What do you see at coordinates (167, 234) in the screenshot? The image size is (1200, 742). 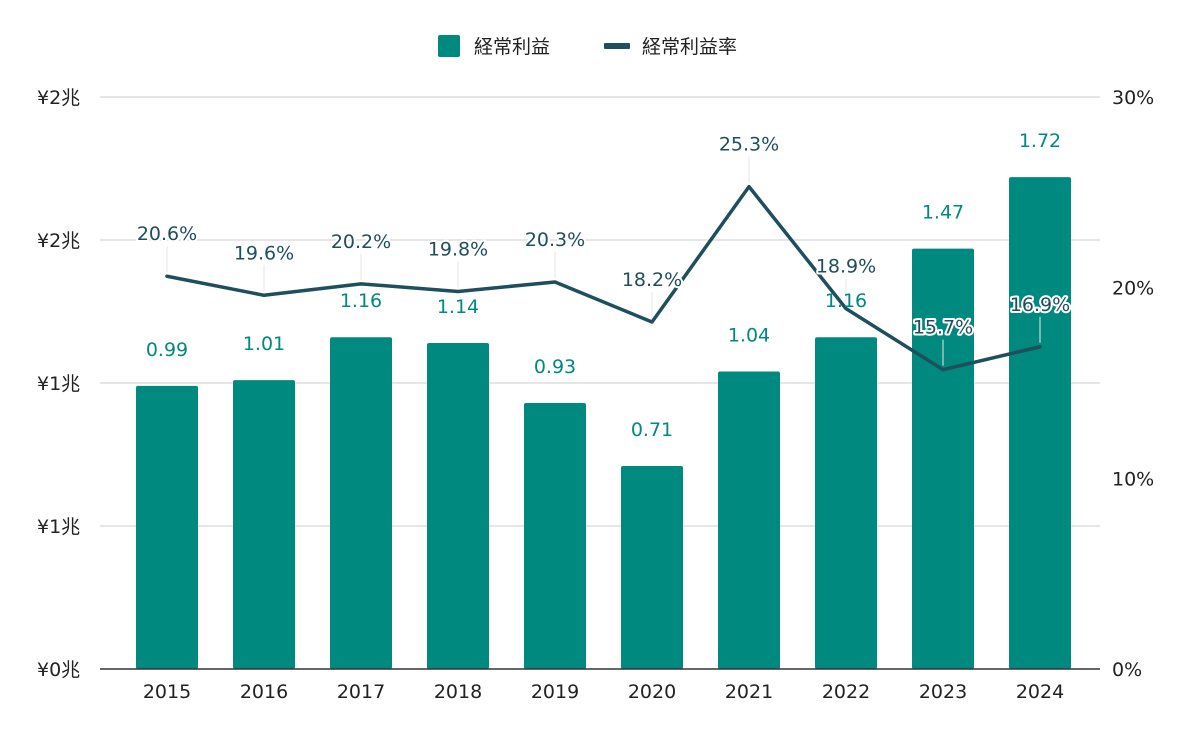 I see `line-value-label: 20.6%` at bounding box center [167, 234].